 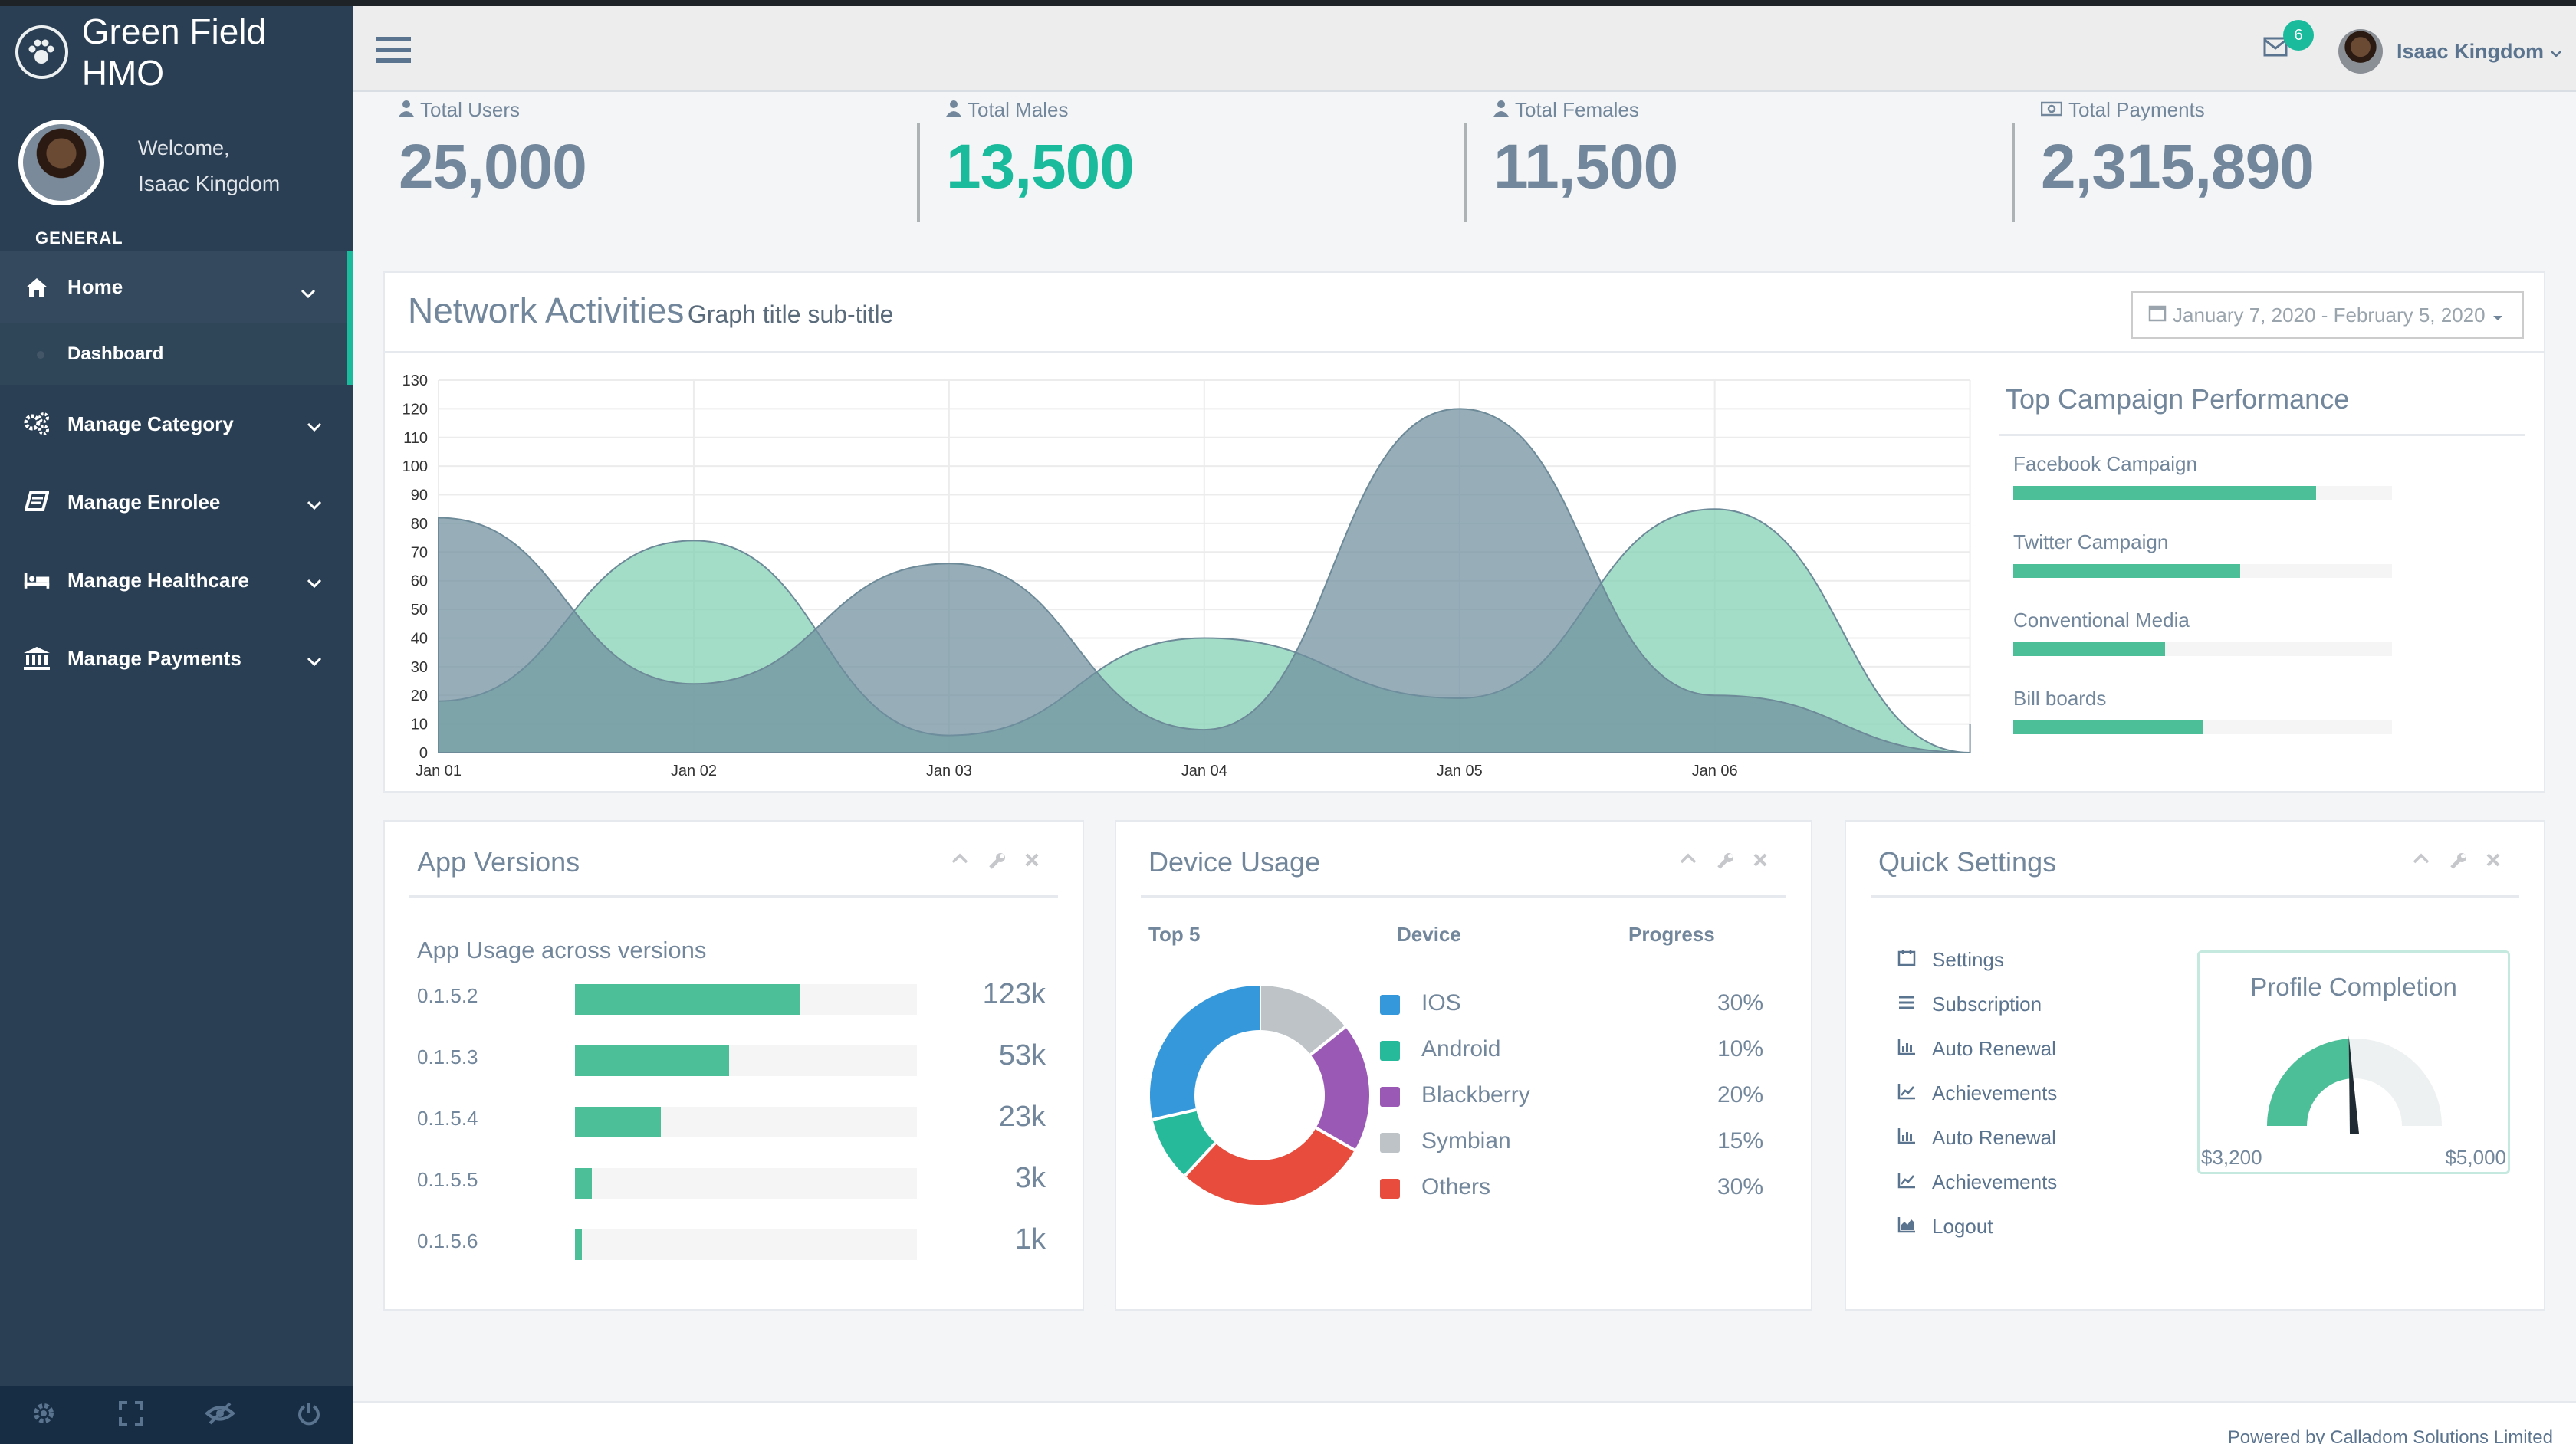 What do you see at coordinates (1022, 1117) in the screenshot?
I see `usage-value: 23k` at bounding box center [1022, 1117].